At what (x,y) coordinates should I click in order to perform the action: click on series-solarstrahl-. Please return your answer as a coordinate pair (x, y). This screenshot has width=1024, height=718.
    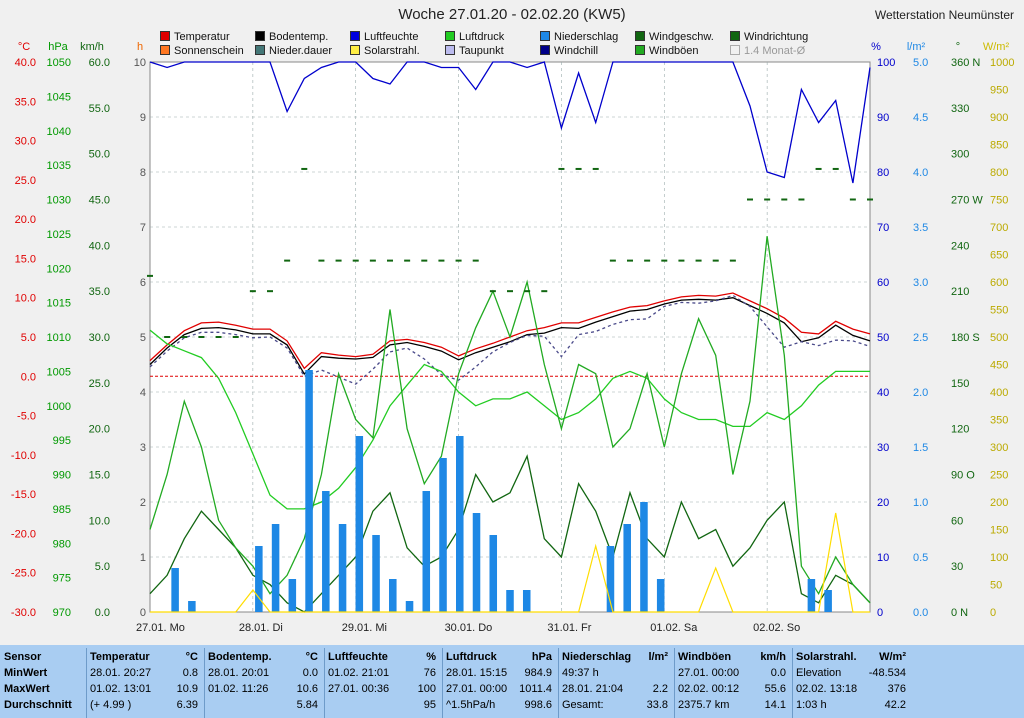
    Looking at the image, I should click on (510, 562).